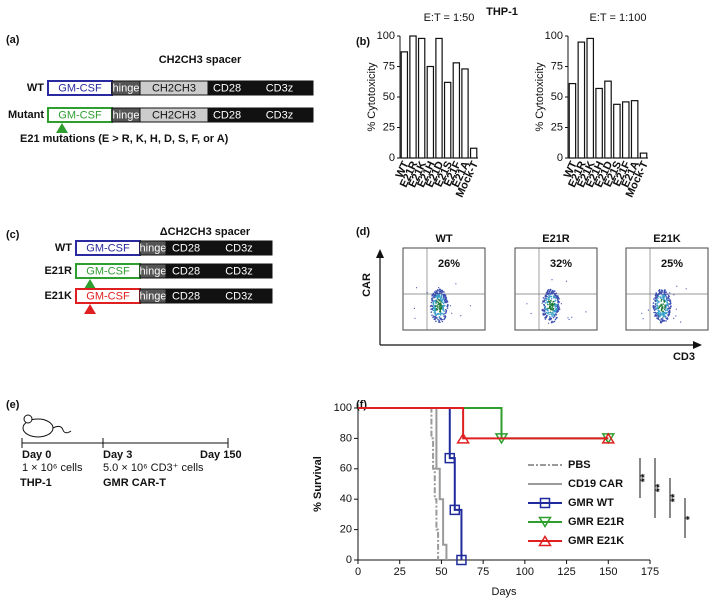 This screenshot has width=709, height=602. What do you see at coordinates (634, 129) in the screenshot?
I see `bar` at bounding box center [634, 129].